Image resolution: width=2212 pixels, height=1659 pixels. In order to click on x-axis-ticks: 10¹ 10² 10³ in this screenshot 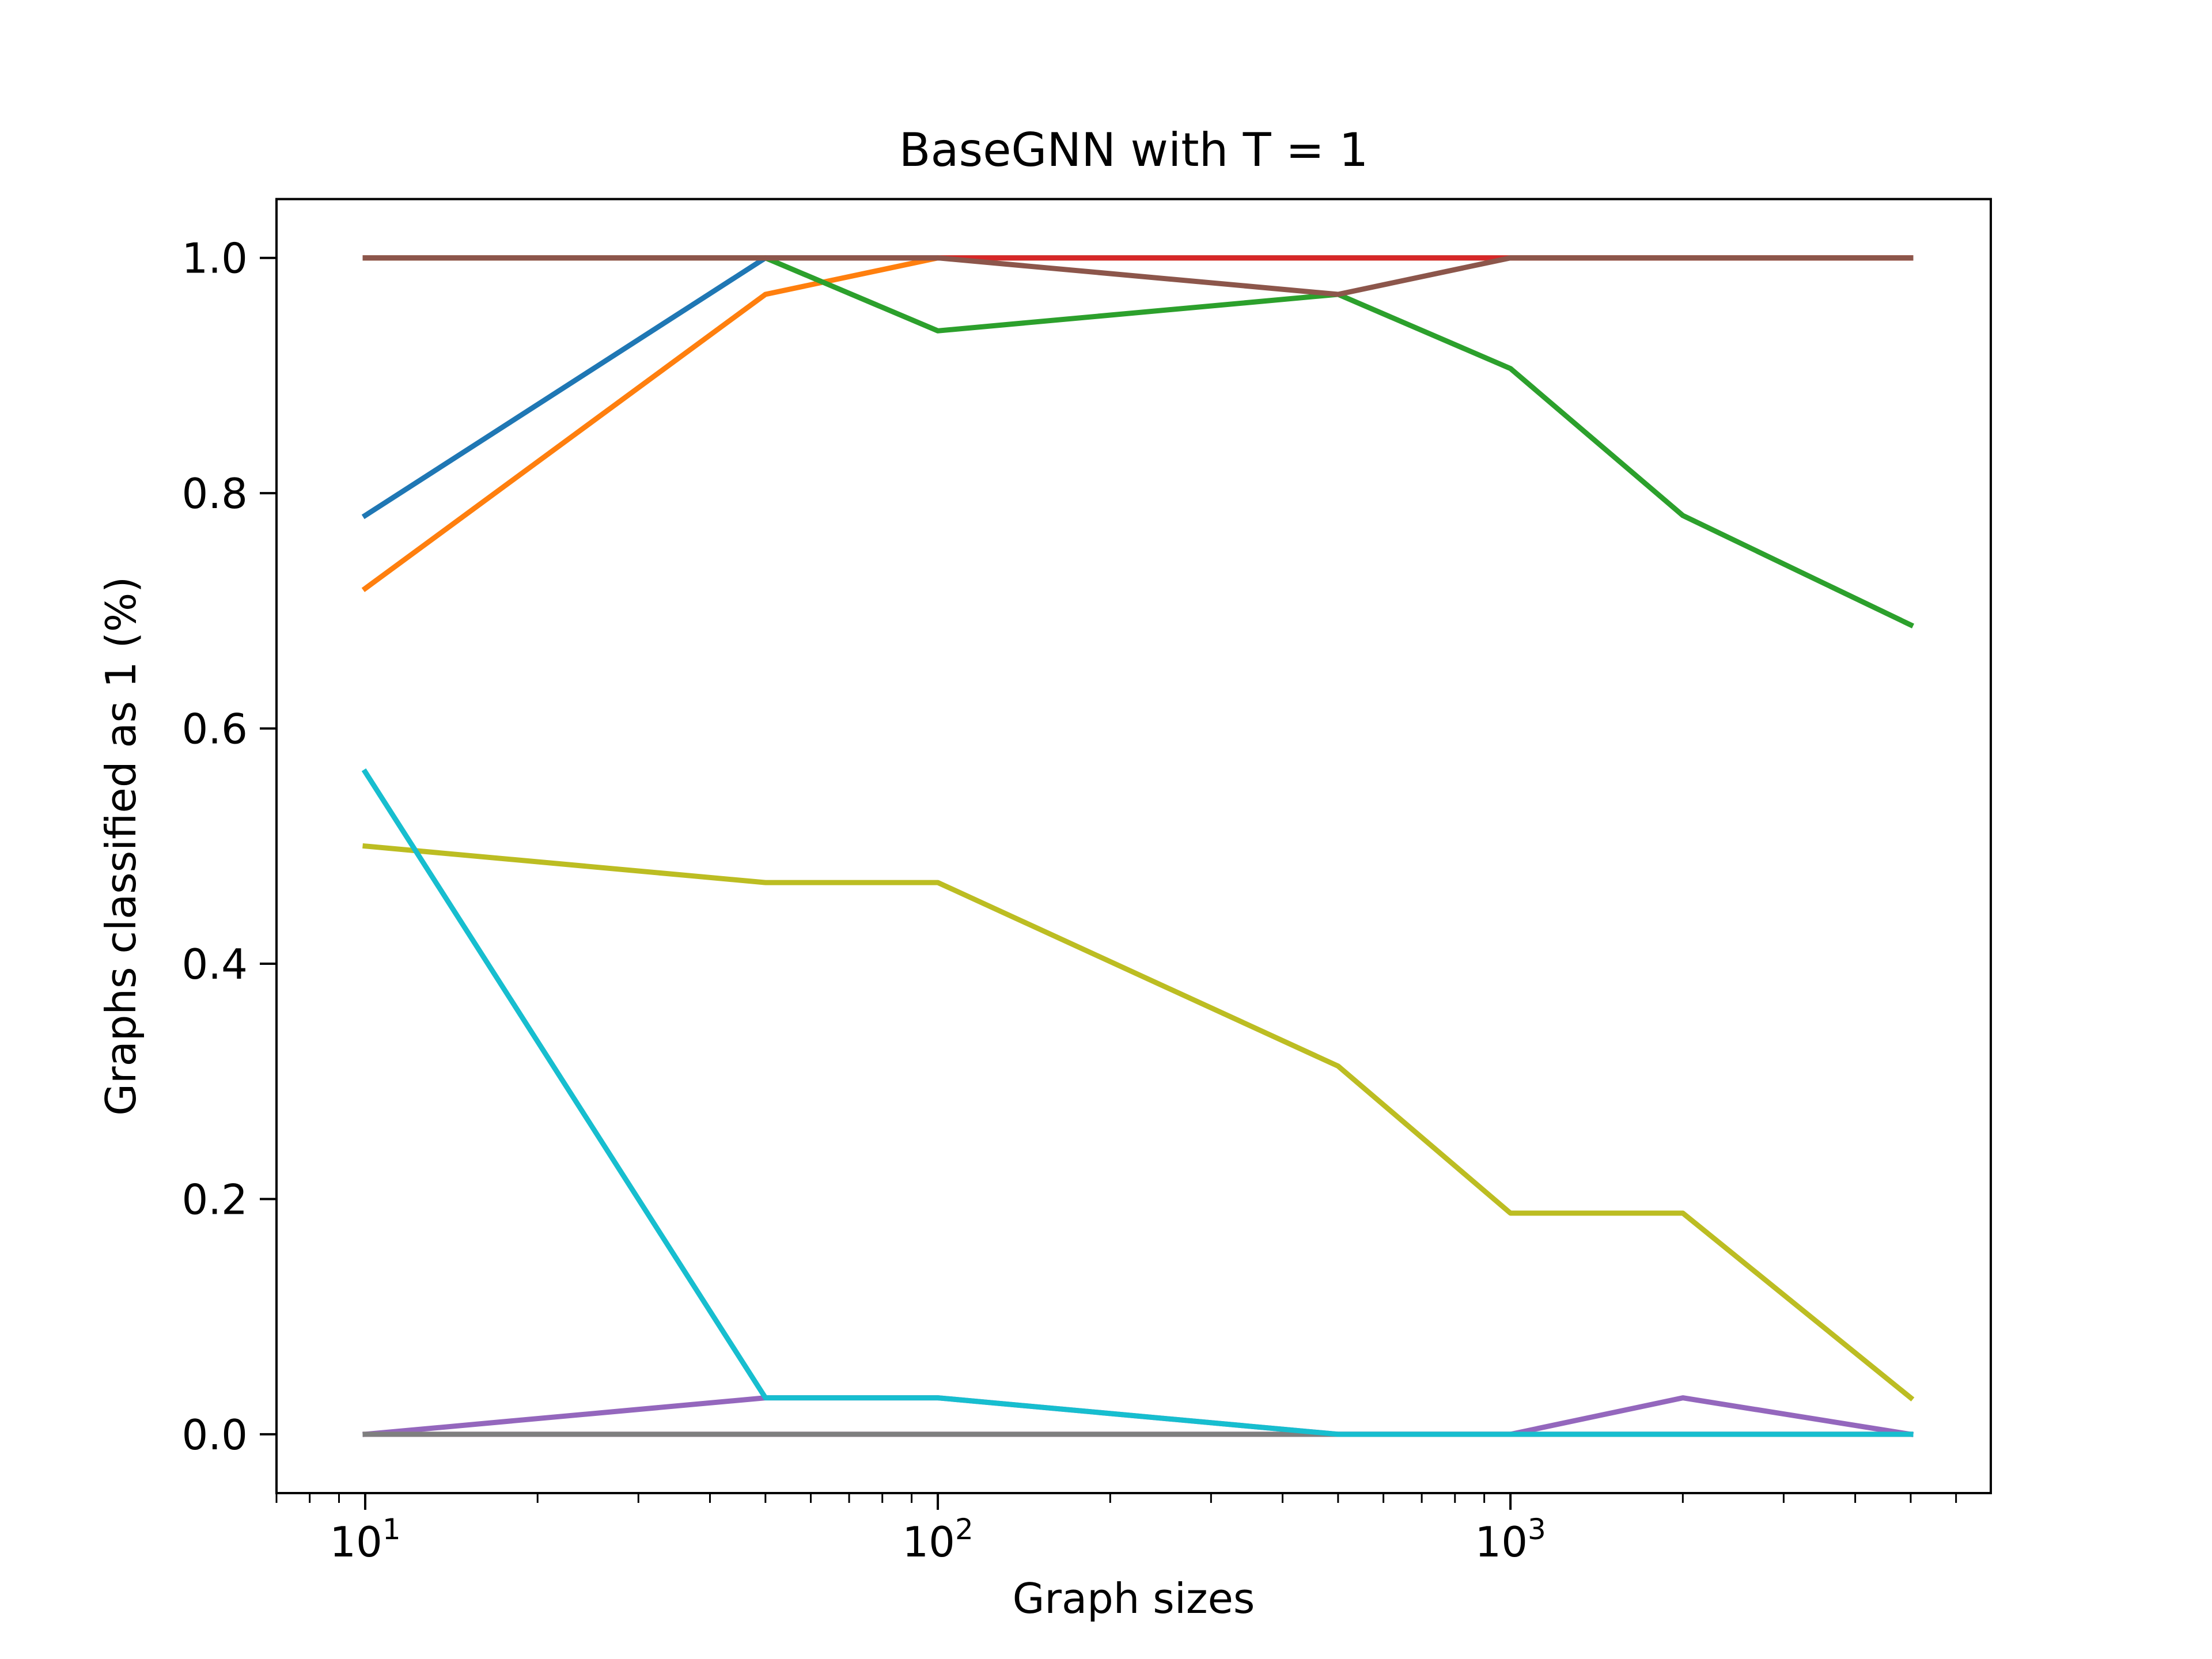, I will do `click(1116, 1529)`.